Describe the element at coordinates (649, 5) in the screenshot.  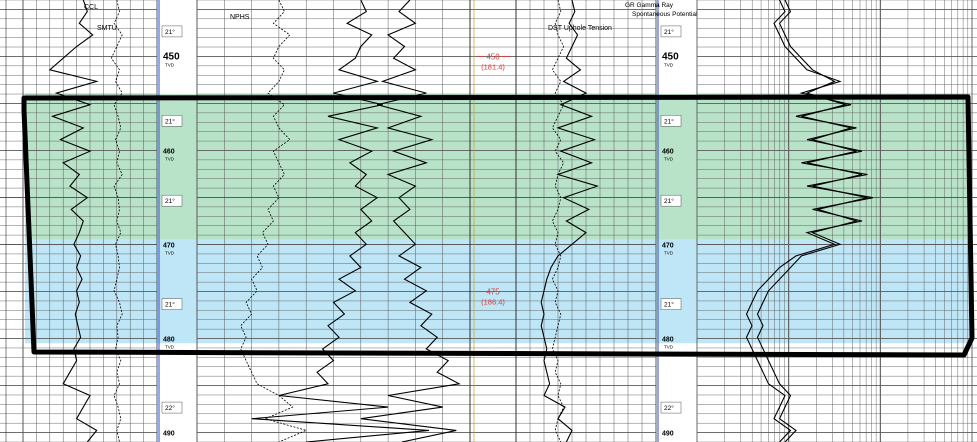
I see `track4-curve-label-gr: GR Gamma Ray` at that location.